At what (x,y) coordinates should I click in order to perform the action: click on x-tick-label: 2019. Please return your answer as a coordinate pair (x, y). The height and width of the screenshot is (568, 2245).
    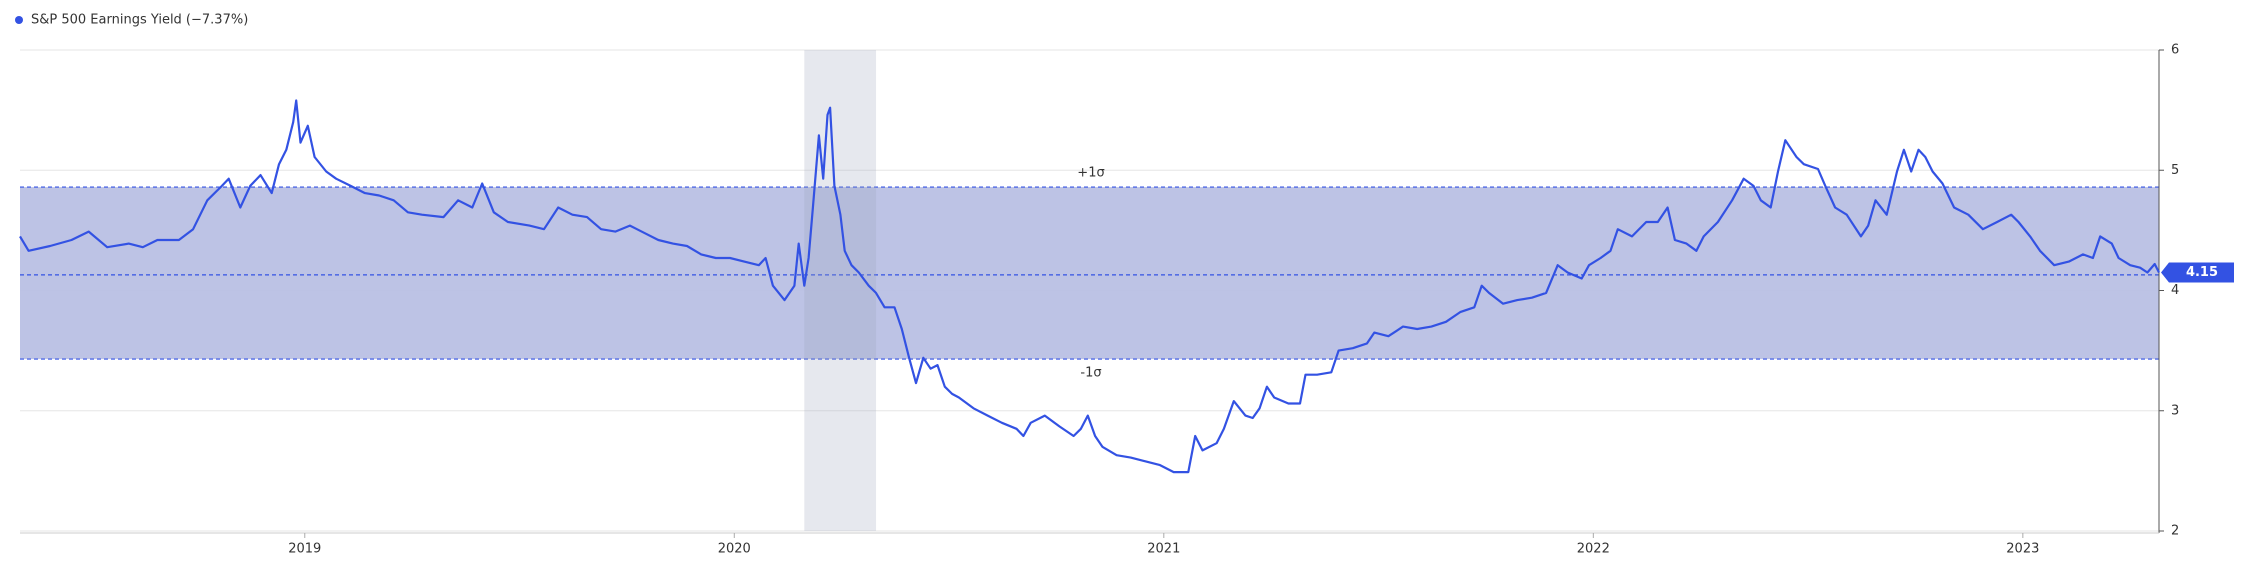
    Looking at the image, I should click on (304, 549).